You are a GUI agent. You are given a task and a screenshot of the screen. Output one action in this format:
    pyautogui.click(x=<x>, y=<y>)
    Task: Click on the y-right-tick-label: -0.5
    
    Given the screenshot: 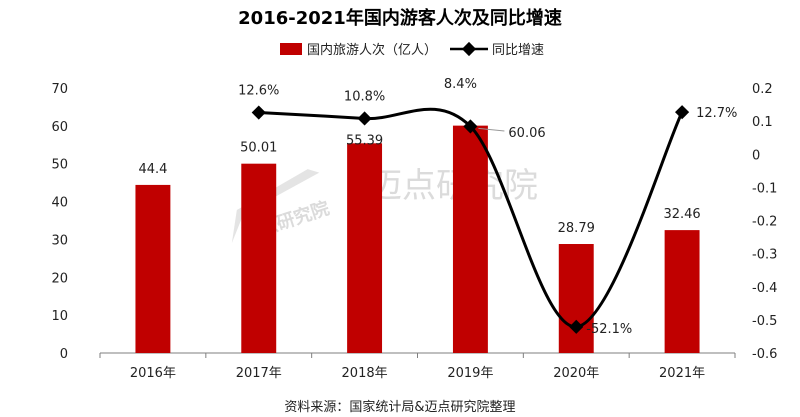 What is the action you would take?
    pyautogui.click(x=764, y=321)
    